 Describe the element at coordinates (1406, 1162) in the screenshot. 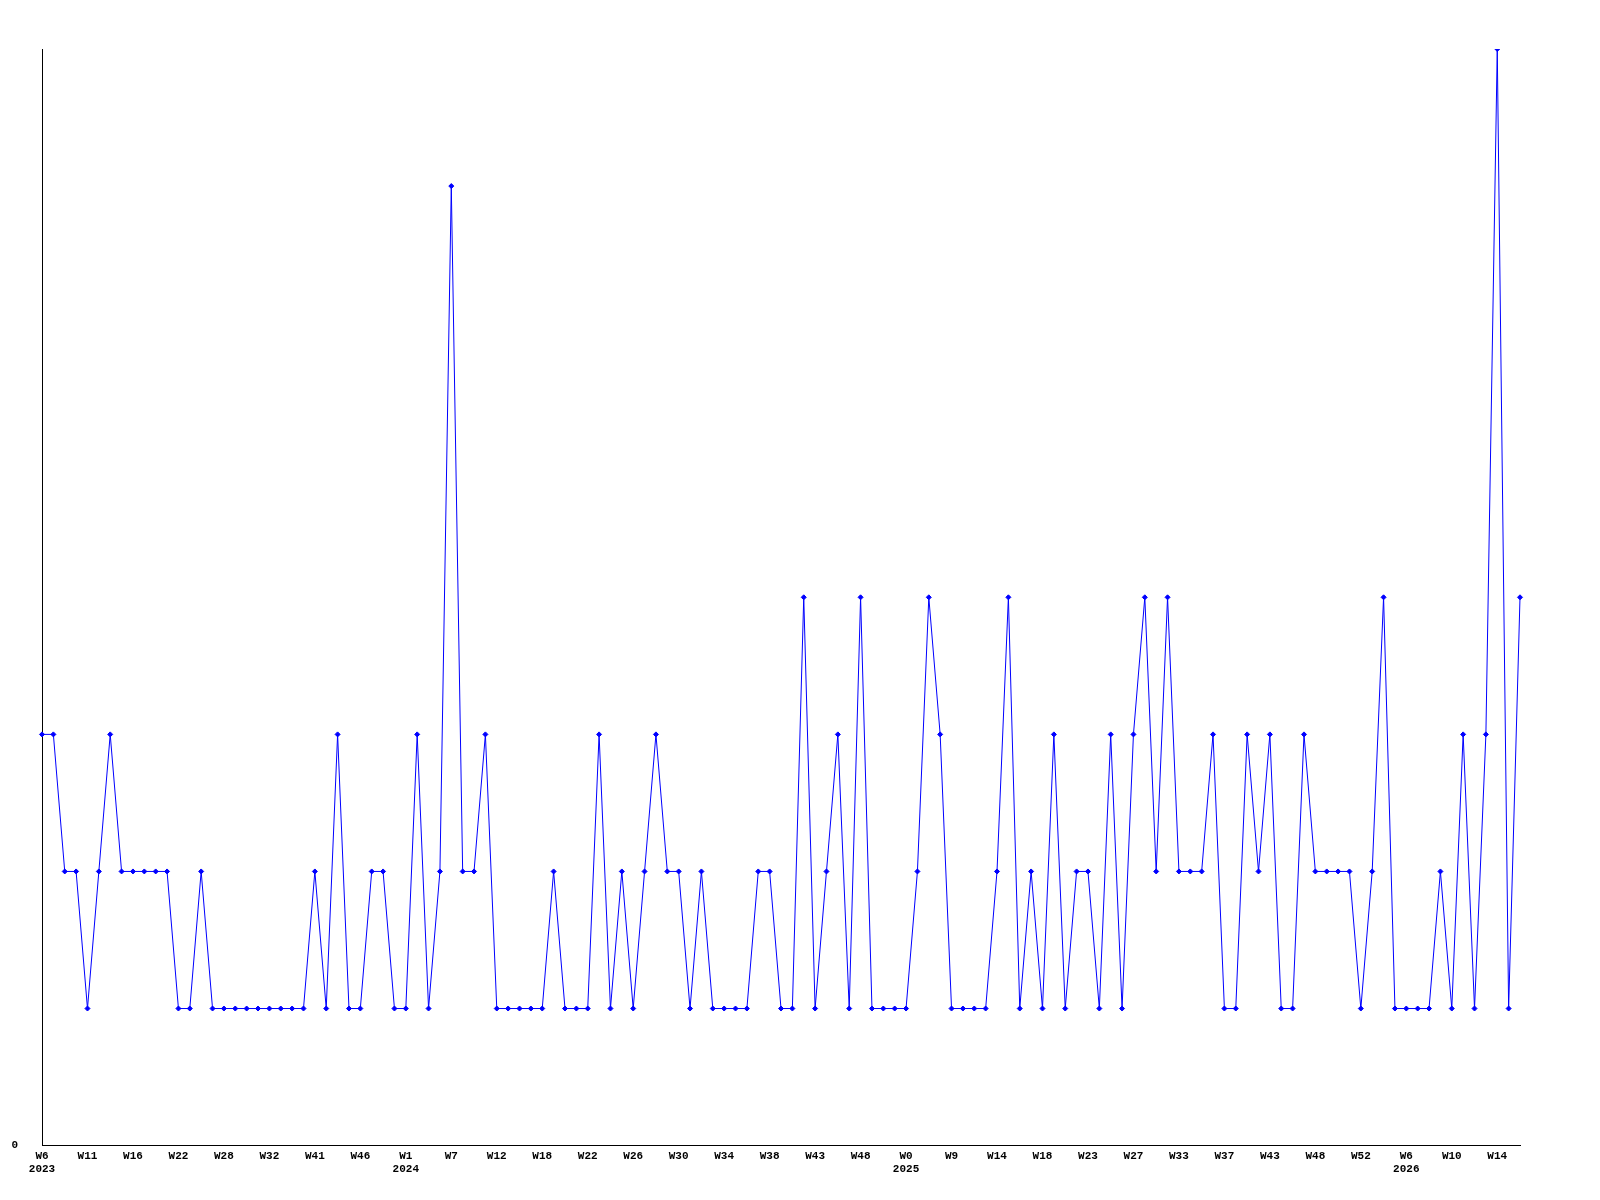

I see `x-tick-label: W6 2026` at that location.